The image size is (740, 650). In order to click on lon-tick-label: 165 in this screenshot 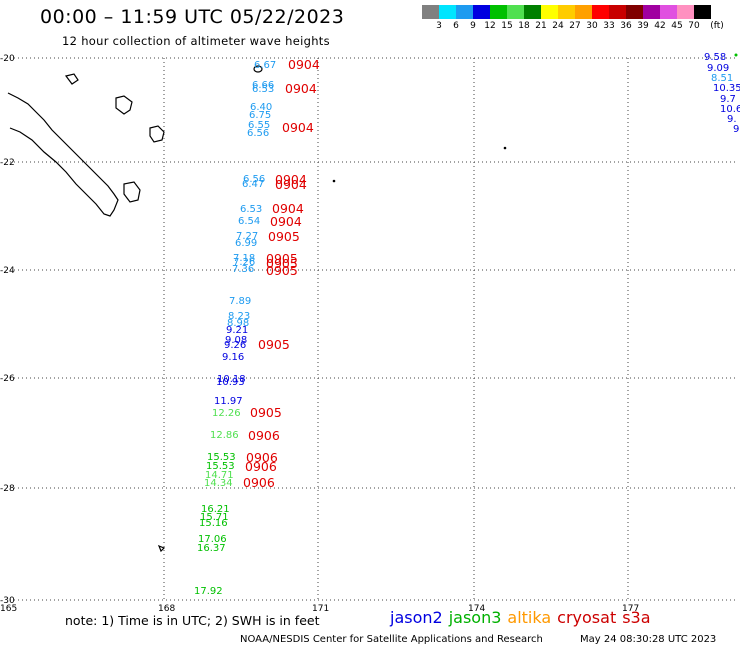, I will do `click(8, 609)`.